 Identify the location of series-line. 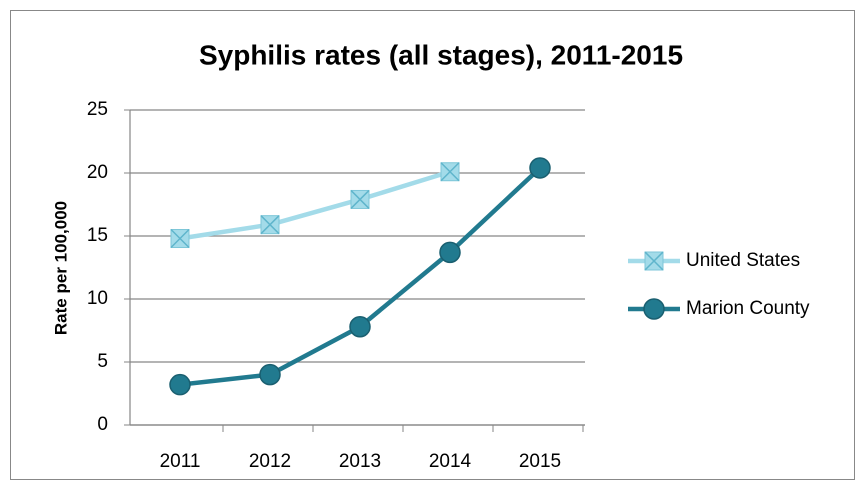
(315, 205).